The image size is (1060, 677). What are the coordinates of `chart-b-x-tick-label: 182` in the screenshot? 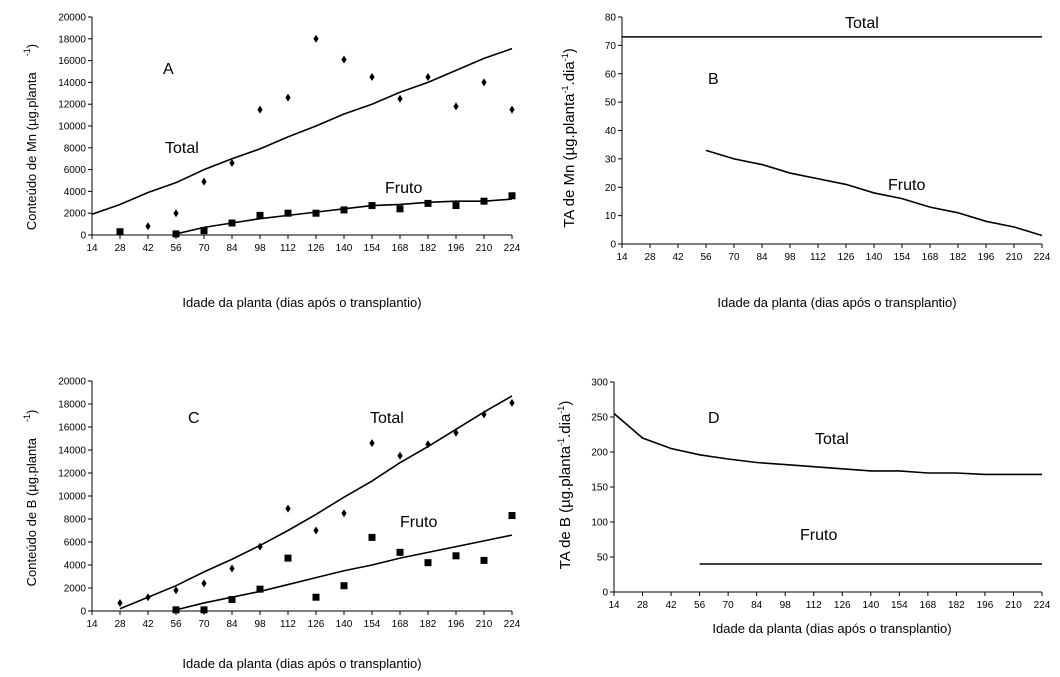 It's located at (958, 257).